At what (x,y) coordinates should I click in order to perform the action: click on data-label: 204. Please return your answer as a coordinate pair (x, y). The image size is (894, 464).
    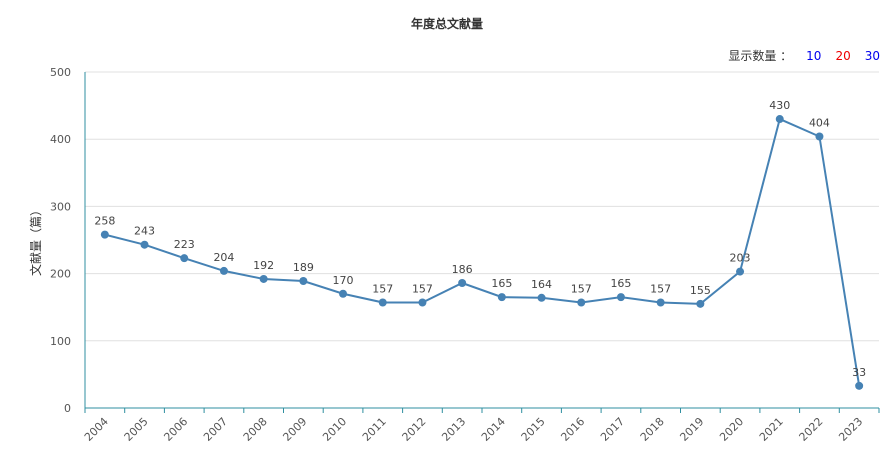
    Looking at the image, I should click on (223, 257).